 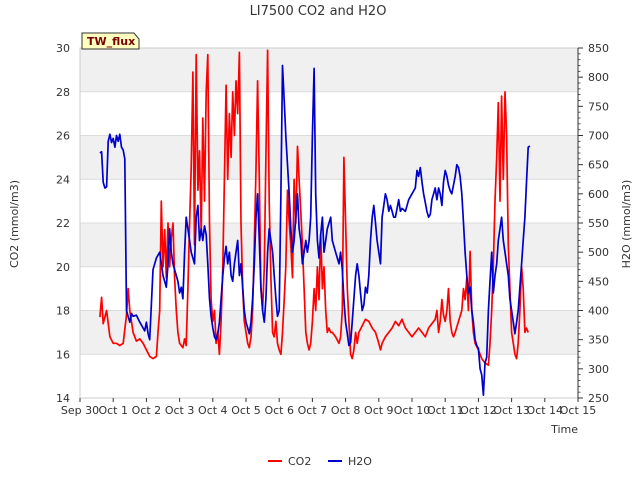 I want to click on y-tick-right: 400, so click(x=598, y=311).